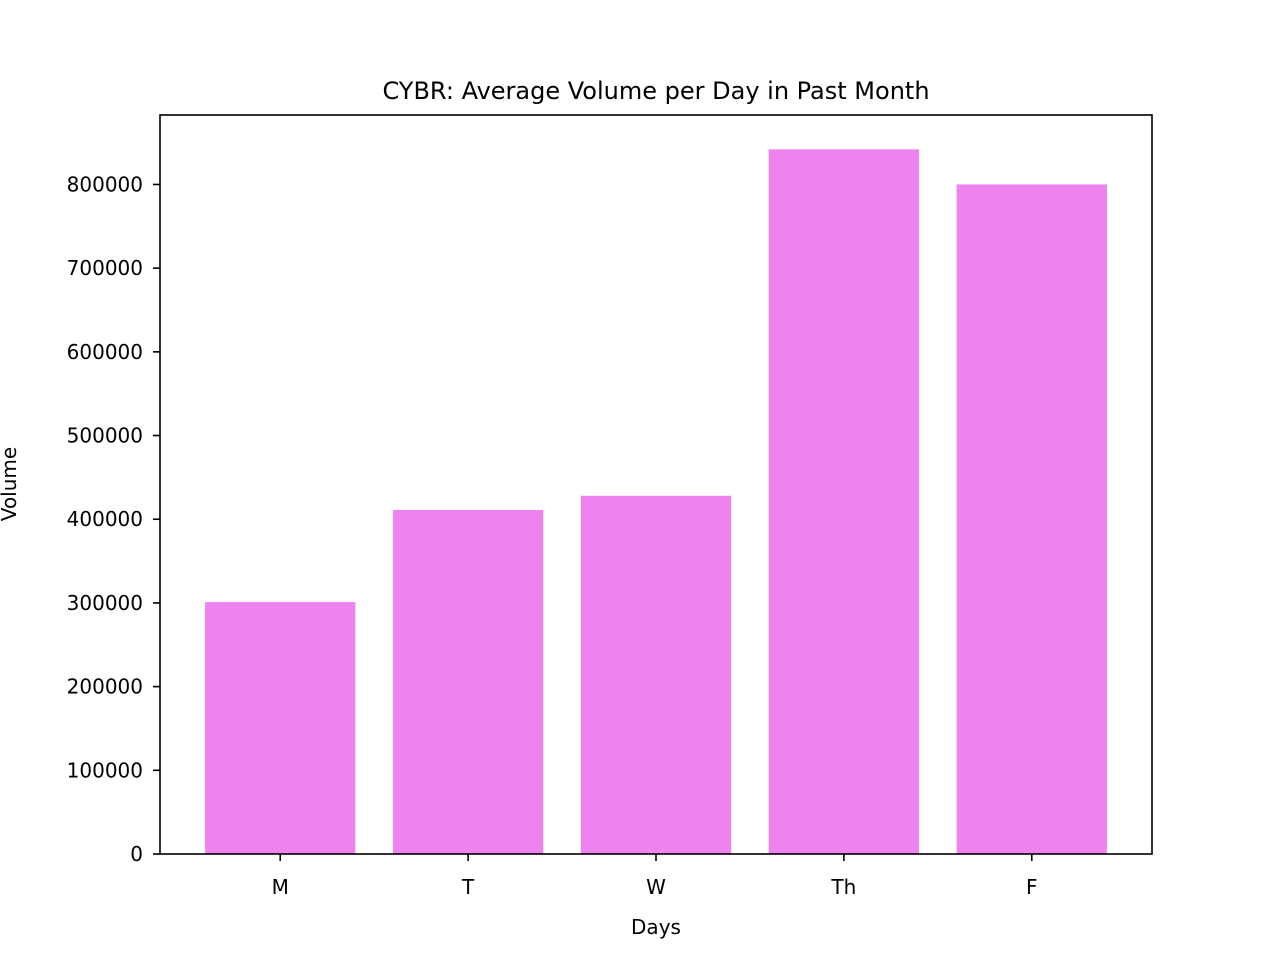 The image size is (1280, 965). I want to click on y-tick-label: 300000, so click(105, 603).